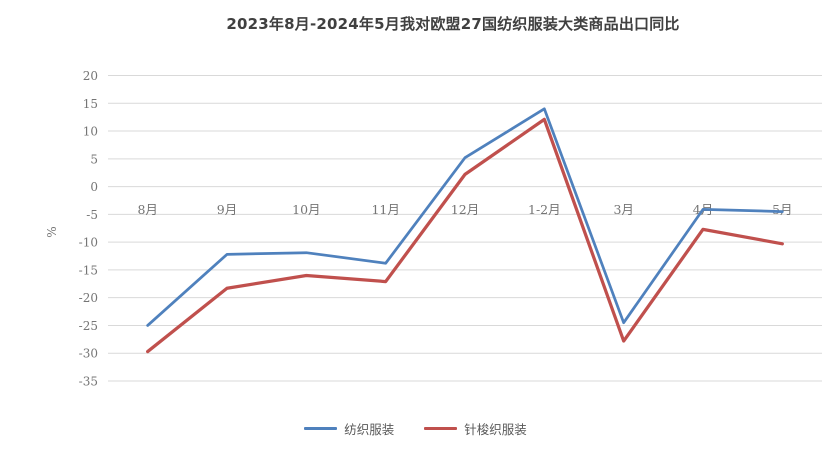 This screenshot has height=456, width=831. What do you see at coordinates (441, 428) in the screenshot?
I see `legend-swatch-series-1-icon` at bounding box center [441, 428].